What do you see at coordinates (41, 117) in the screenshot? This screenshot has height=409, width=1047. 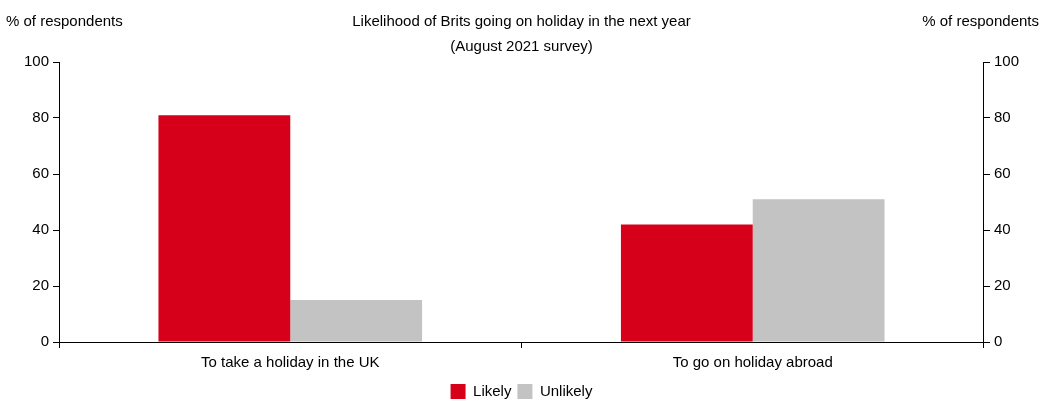 I see `y-tick-label: 80` at bounding box center [41, 117].